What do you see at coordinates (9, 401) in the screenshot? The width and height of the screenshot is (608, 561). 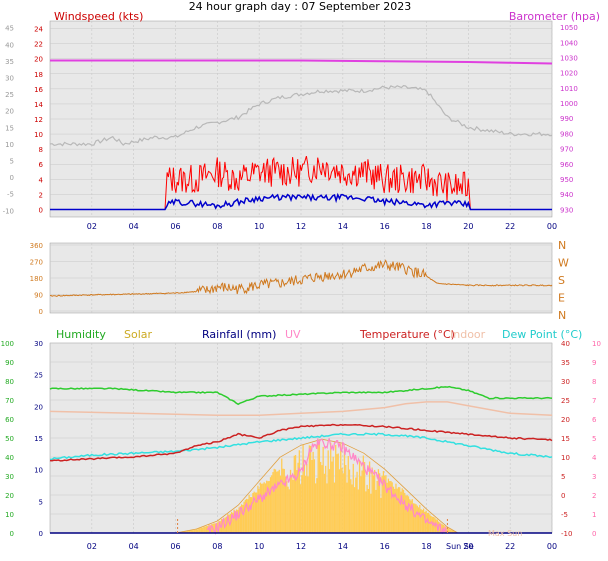 I see `humidity-tick-label: 70` at bounding box center [9, 401].